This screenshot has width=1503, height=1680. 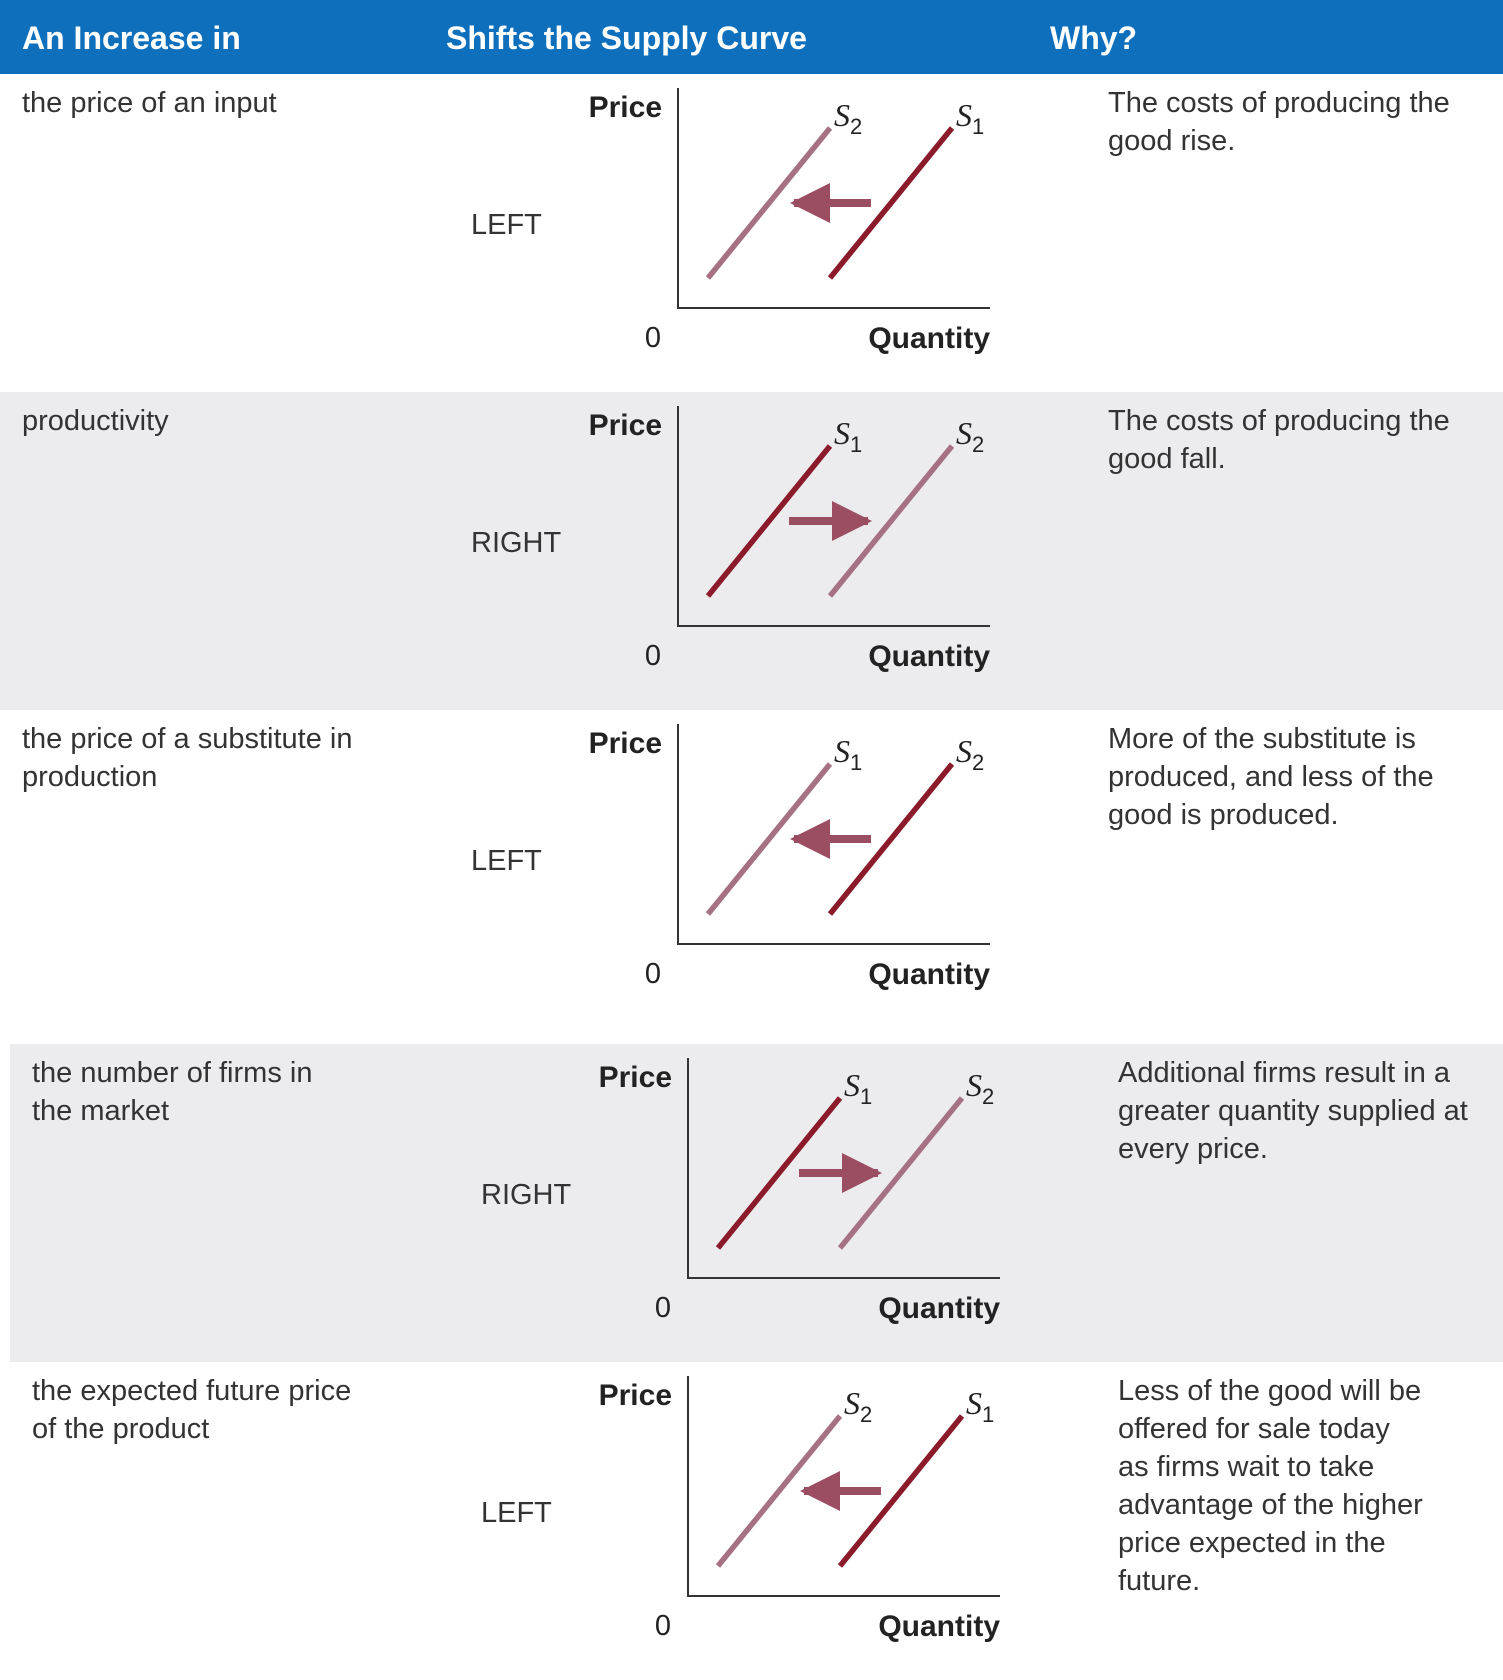 What do you see at coordinates (1293, 1111) in the screenshot?
I see `why-line: greater quantity supplied at` at bounding box center [1293, 1111].